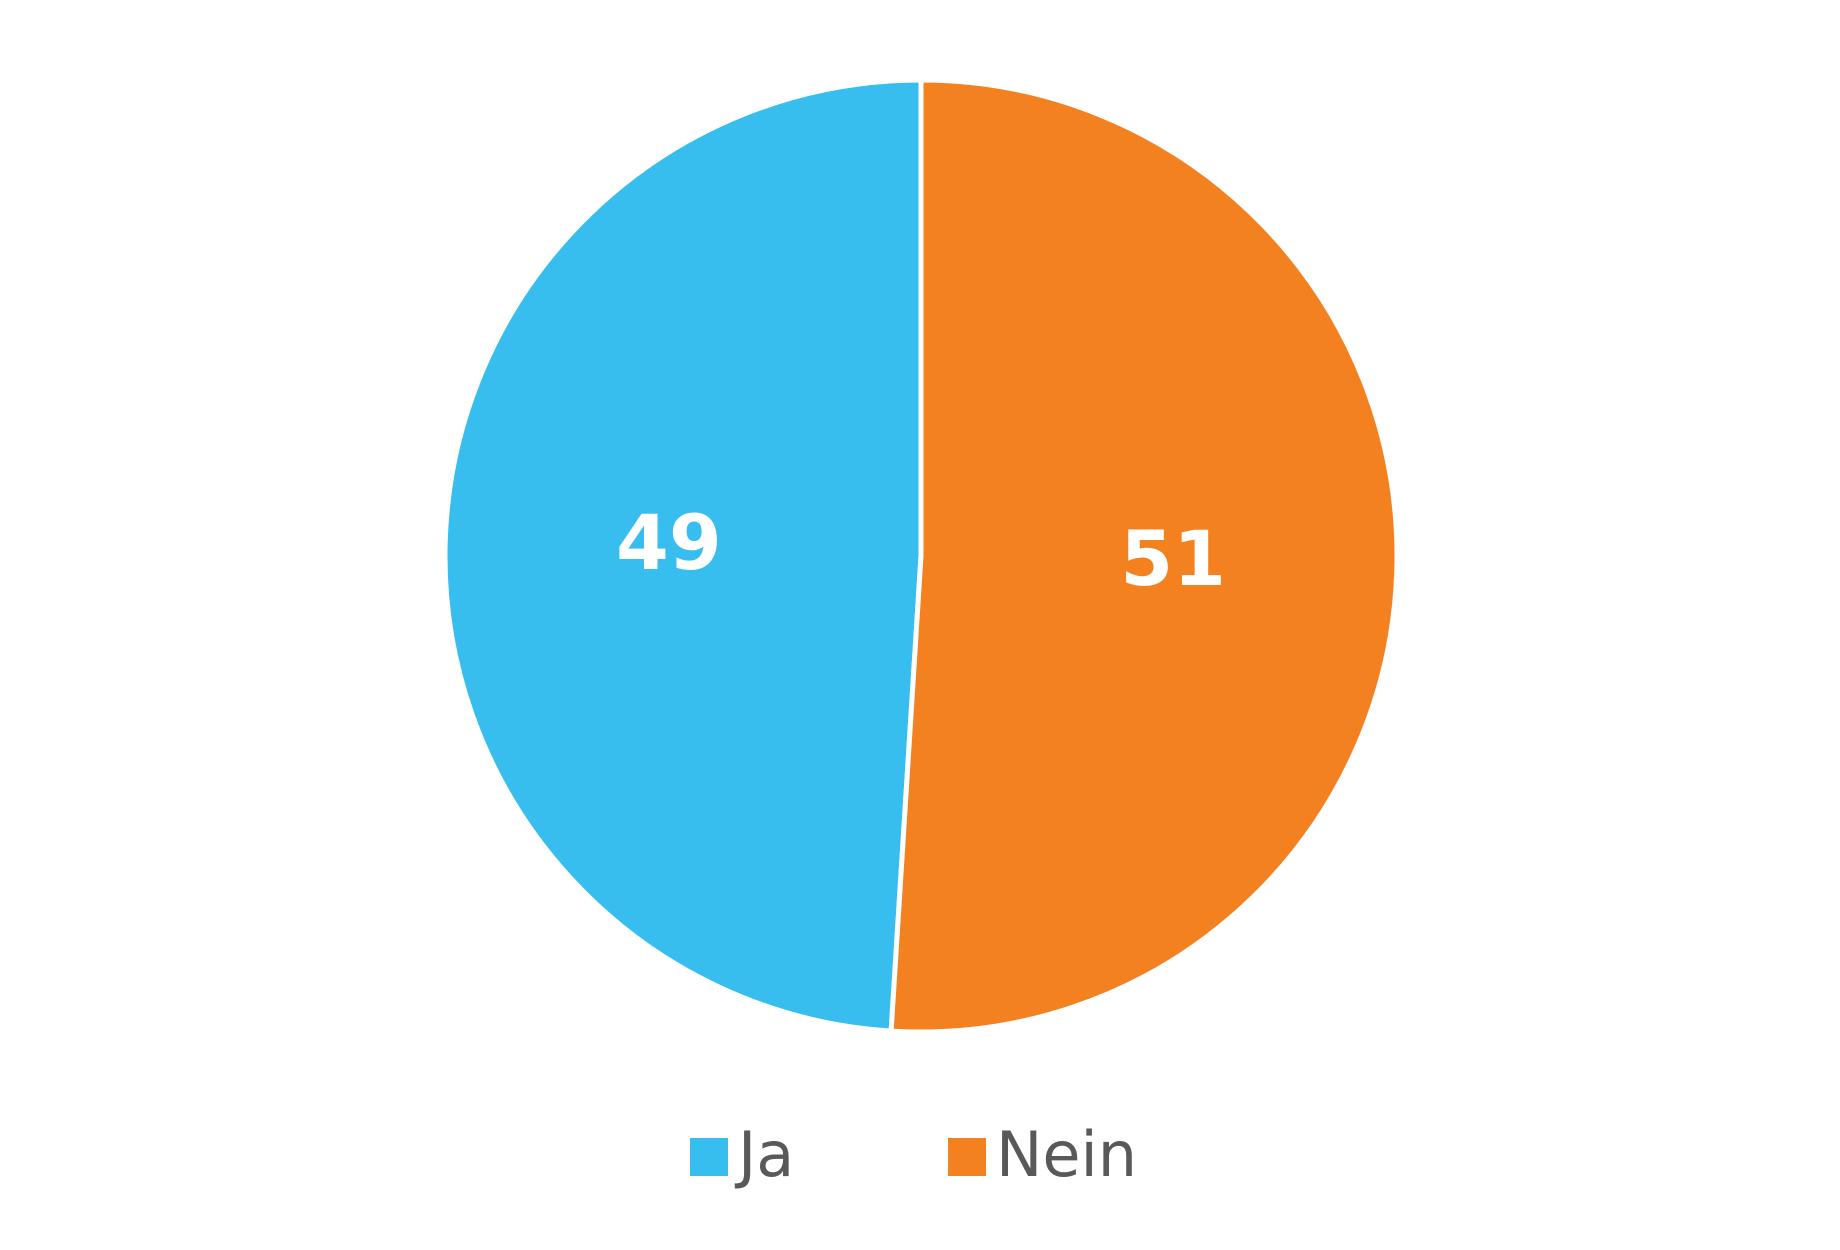 The image size is (1840, 1250). Describe the element at coordinates (1173, 558) in the screenshot. I see `data-label: 51` at that location.